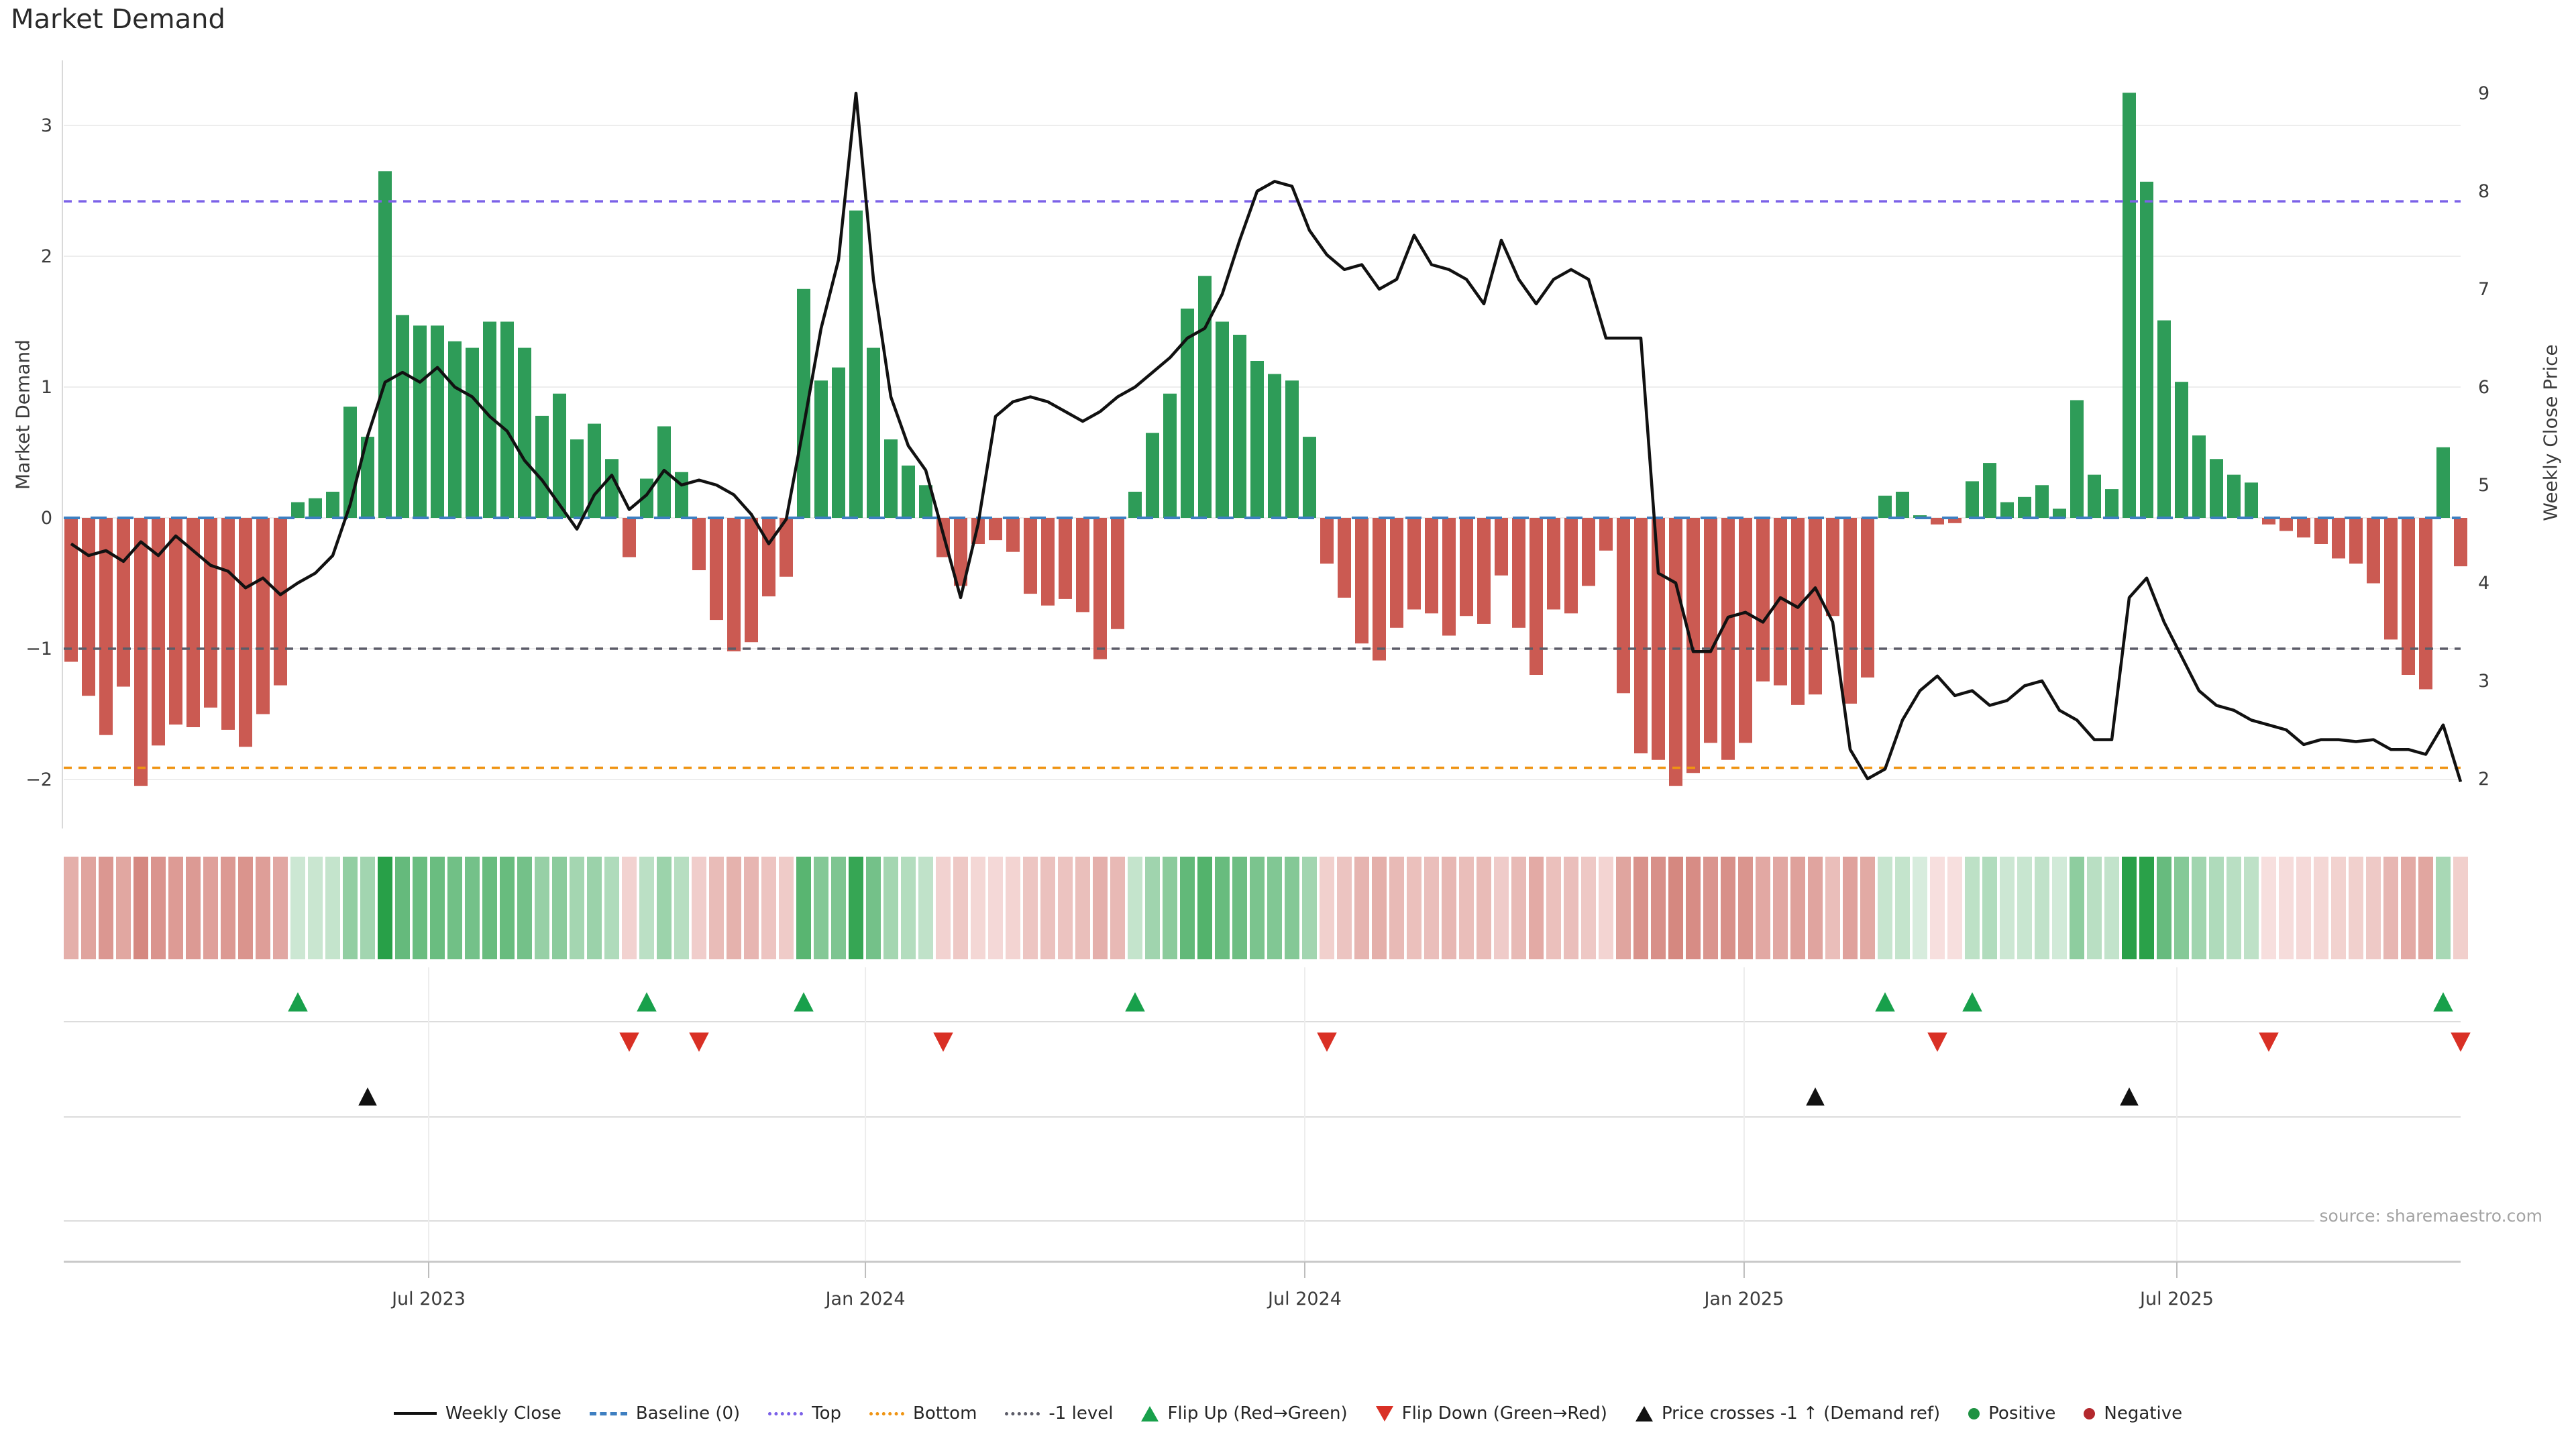 The image size is (2576, 1449). I want to click on x-tick-label: Jul 2023, so click(428, 1299).